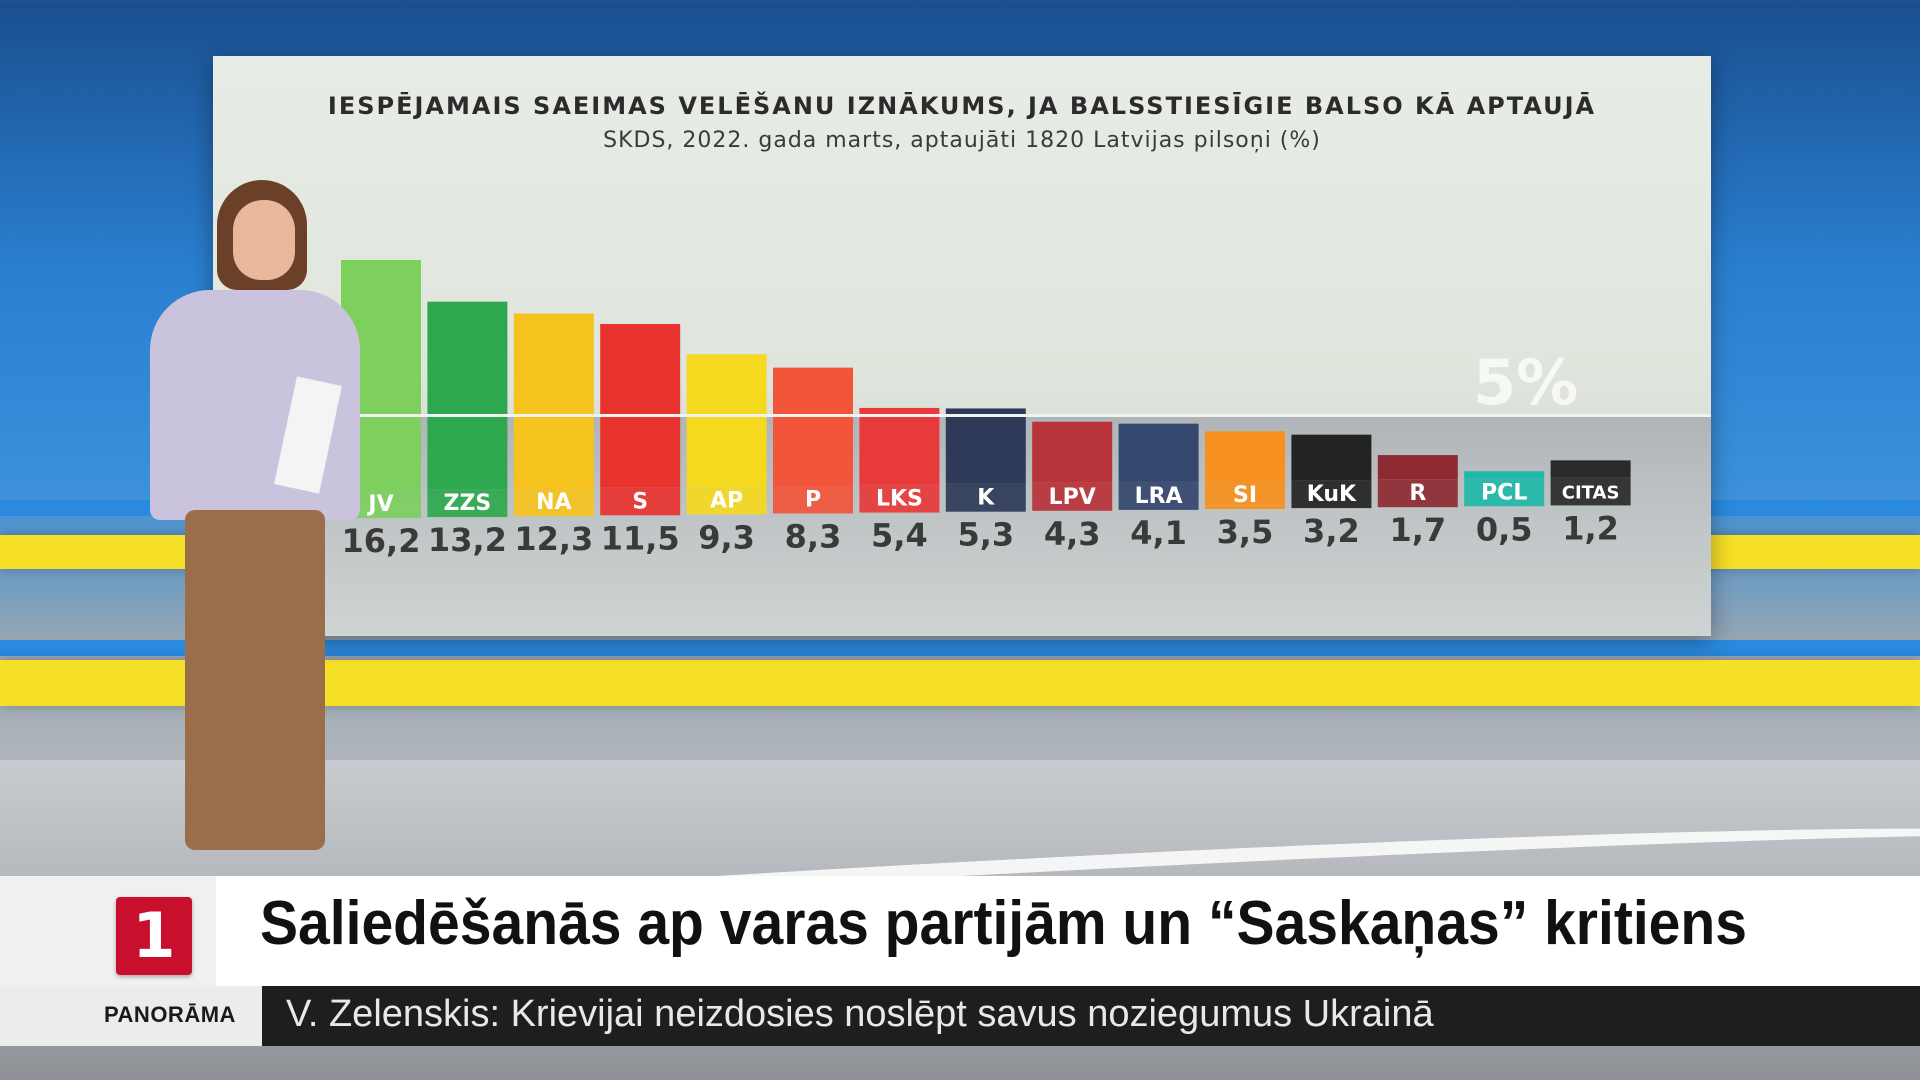  I want to click on category-label-r: R, so click(1417, 493).